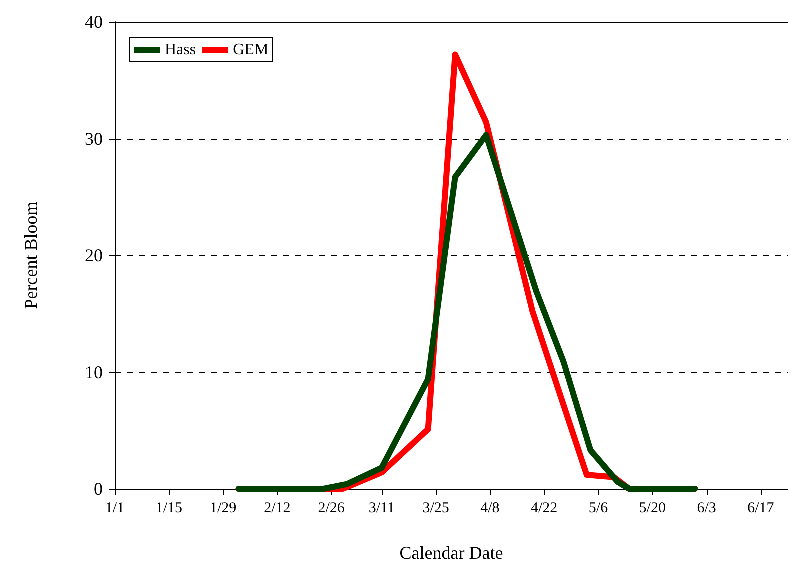  Describe the element at coordinates (490, 508) in the screenshot. I see `x-tick-label: 4/8` at that location.